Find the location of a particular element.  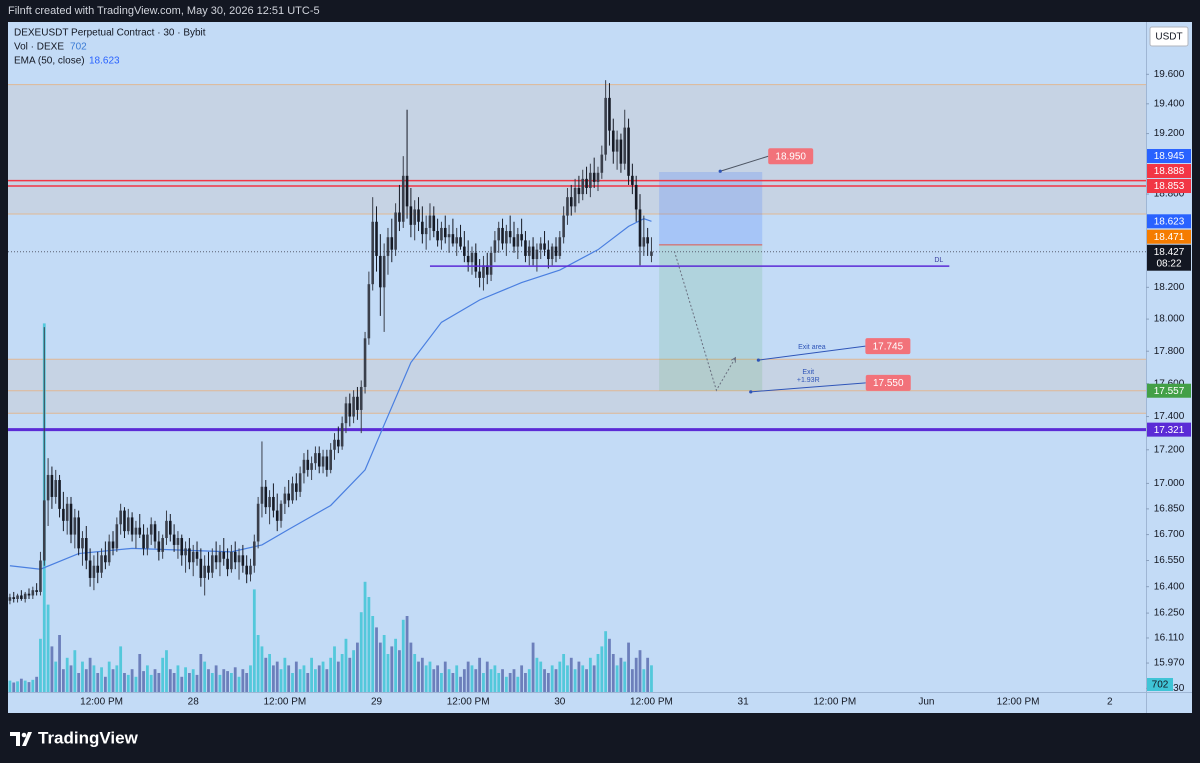

y-tick-label: 18.200 is located at coordinates (1169, 287).